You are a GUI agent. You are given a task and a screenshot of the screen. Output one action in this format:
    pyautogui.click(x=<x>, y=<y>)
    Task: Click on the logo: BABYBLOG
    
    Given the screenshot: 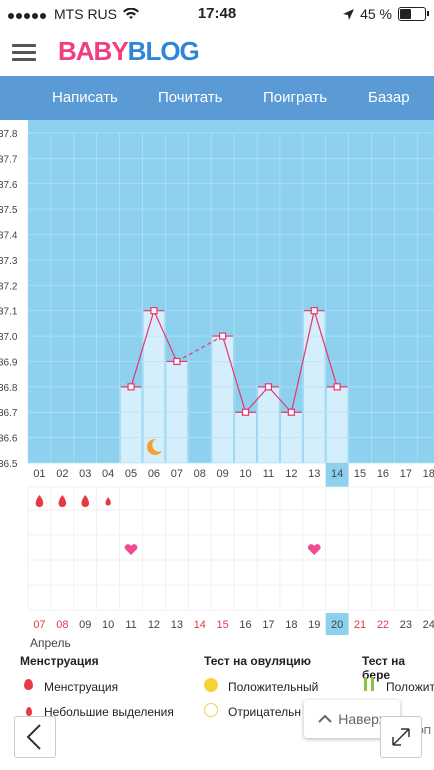 What is the action you would take?
    pyautogui.click(x=129, y=51)
    